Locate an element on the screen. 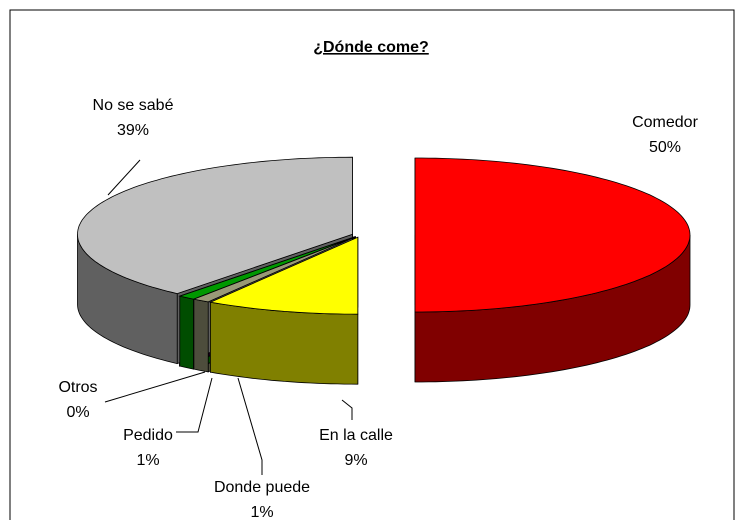 This screenshot has width=742, height=520. slice-label: Otros is located at coordinates (77, 387).